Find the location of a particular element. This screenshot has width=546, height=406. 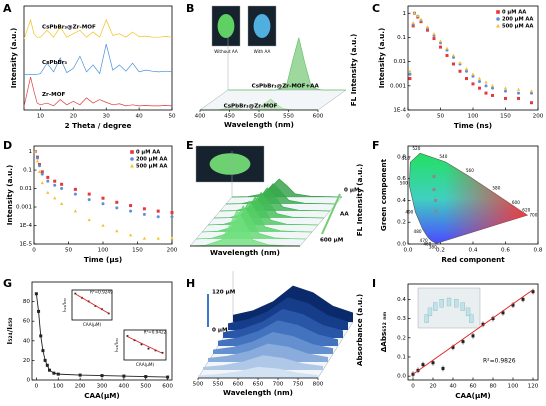

y-tick-label: 0.8 is located at coordinates (401, 157).